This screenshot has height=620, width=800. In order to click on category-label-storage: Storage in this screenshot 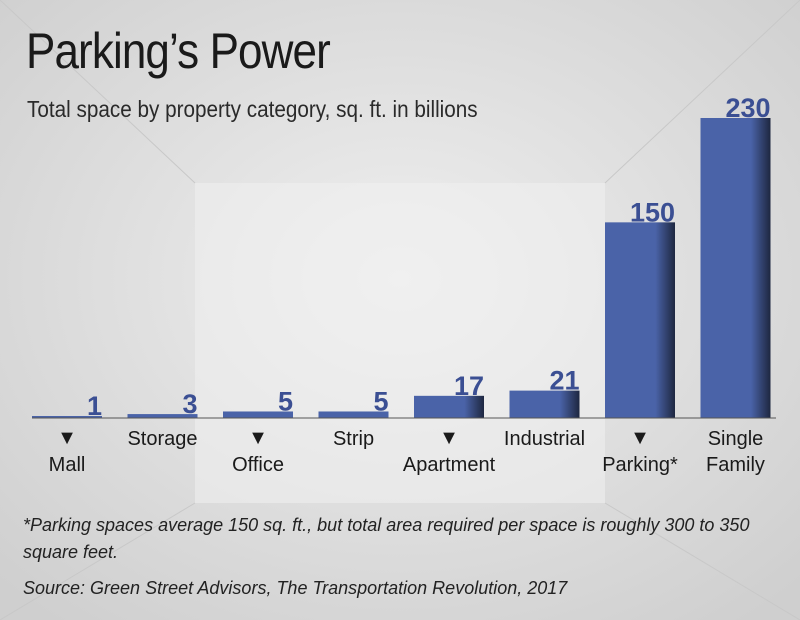, I will do `click(162, 439)`.